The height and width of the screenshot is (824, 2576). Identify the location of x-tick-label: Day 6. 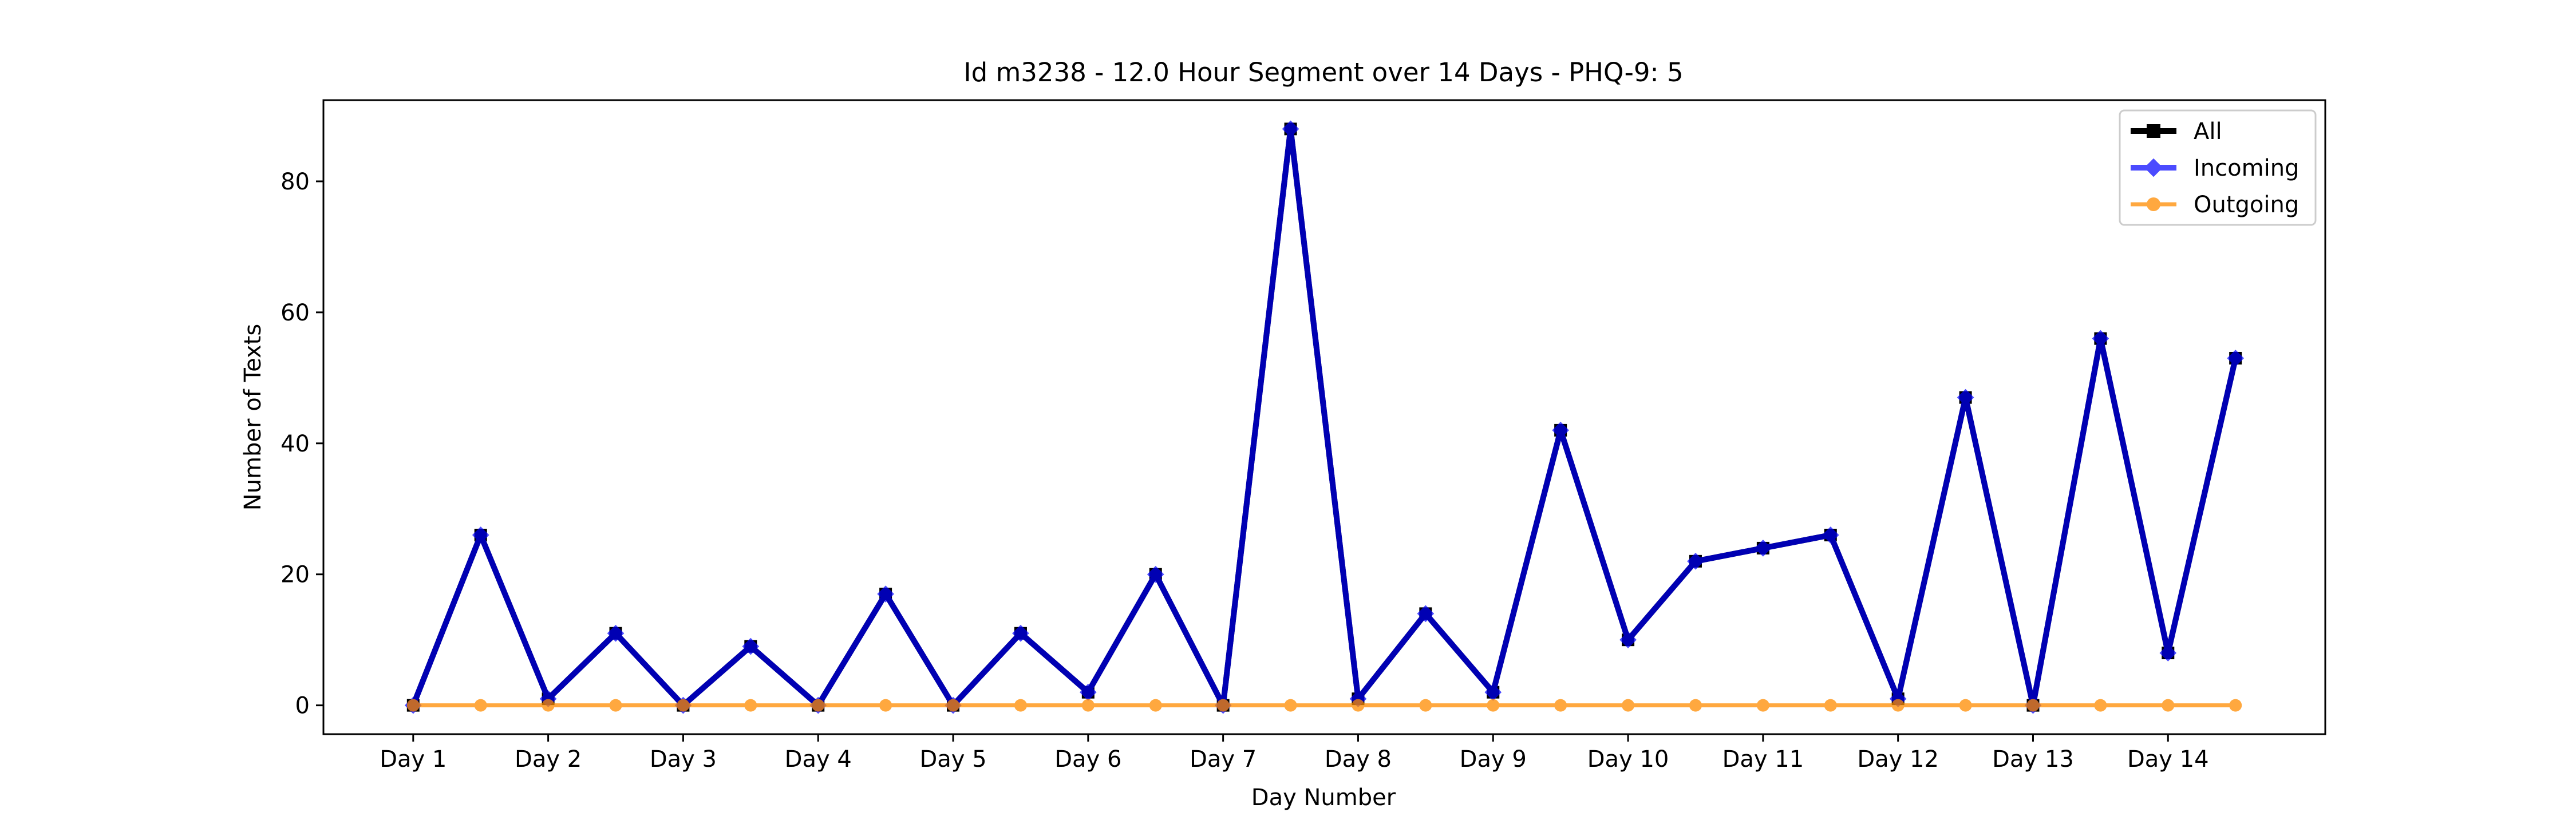
(1087, 759).